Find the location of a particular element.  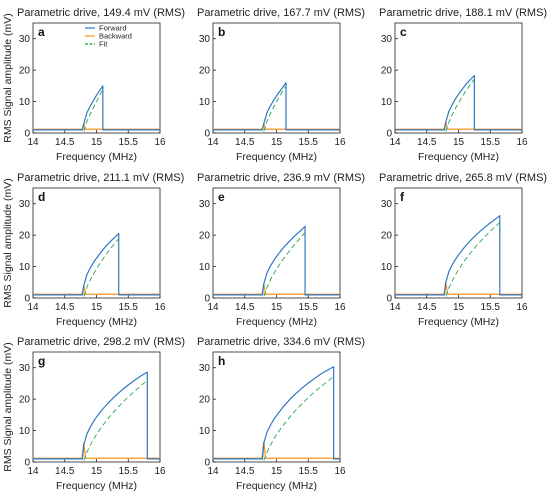

panel-letter: d is located at coordinates (41, 197).